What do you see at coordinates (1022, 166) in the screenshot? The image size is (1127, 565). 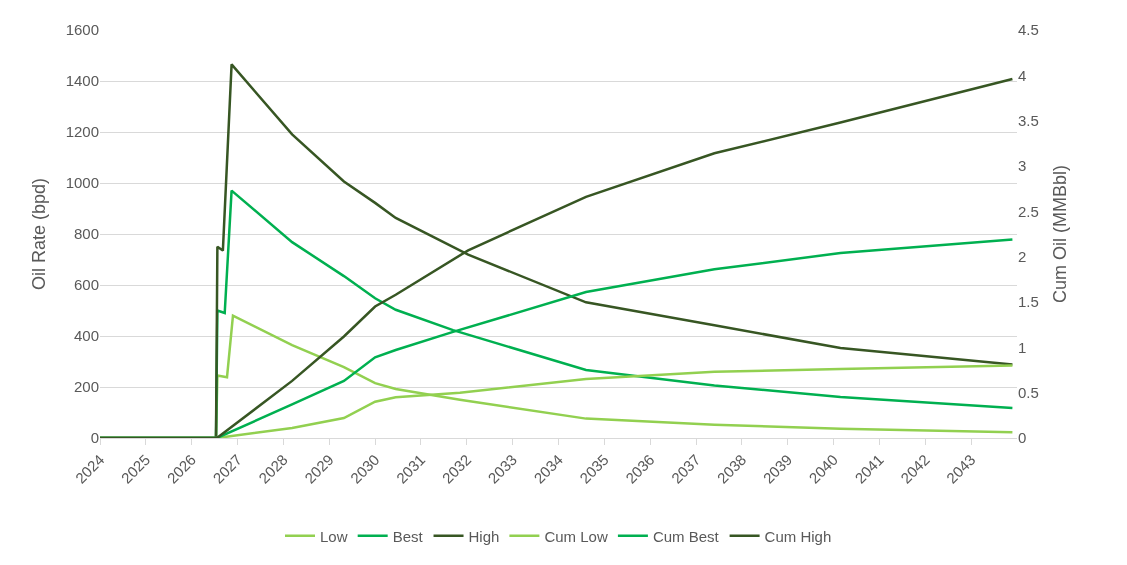 I see `y2-tick-label: 3` at bounding box center [1022, 166].